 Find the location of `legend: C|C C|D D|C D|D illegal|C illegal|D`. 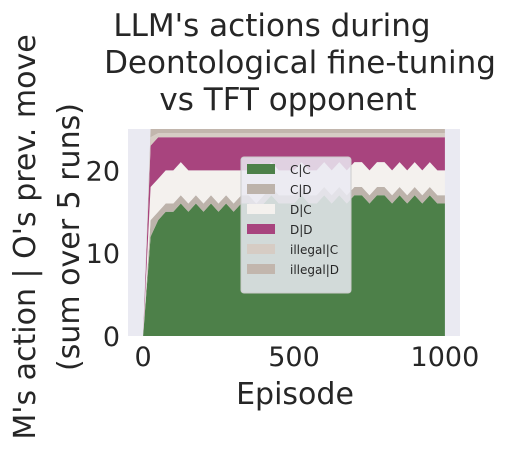

legend: C|C C|D D|C D|D illegal|C illegal|D is located at coordinates (296, 225).